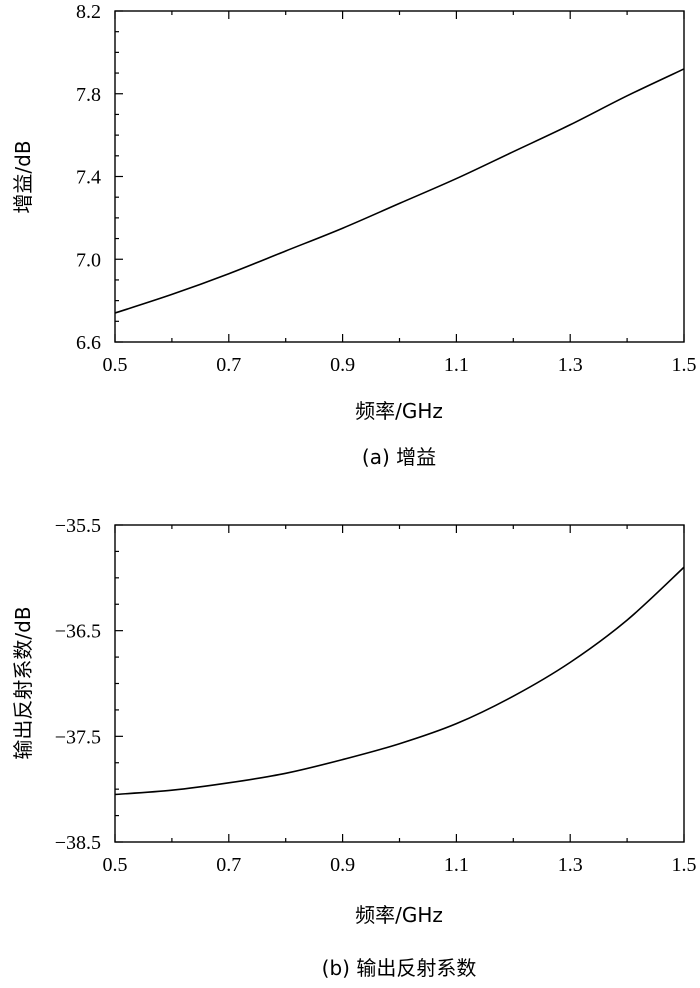  I want to click on y-tick-label: 8.2, so click(88, 12).